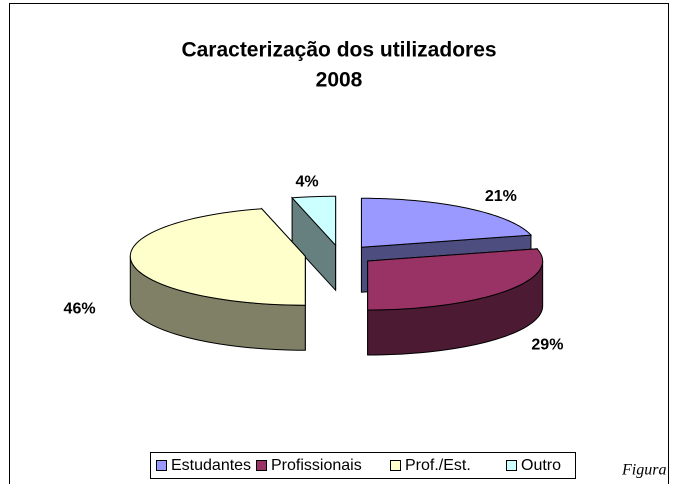  I want to click on legend-label: Profissionais, so click(316, 465).